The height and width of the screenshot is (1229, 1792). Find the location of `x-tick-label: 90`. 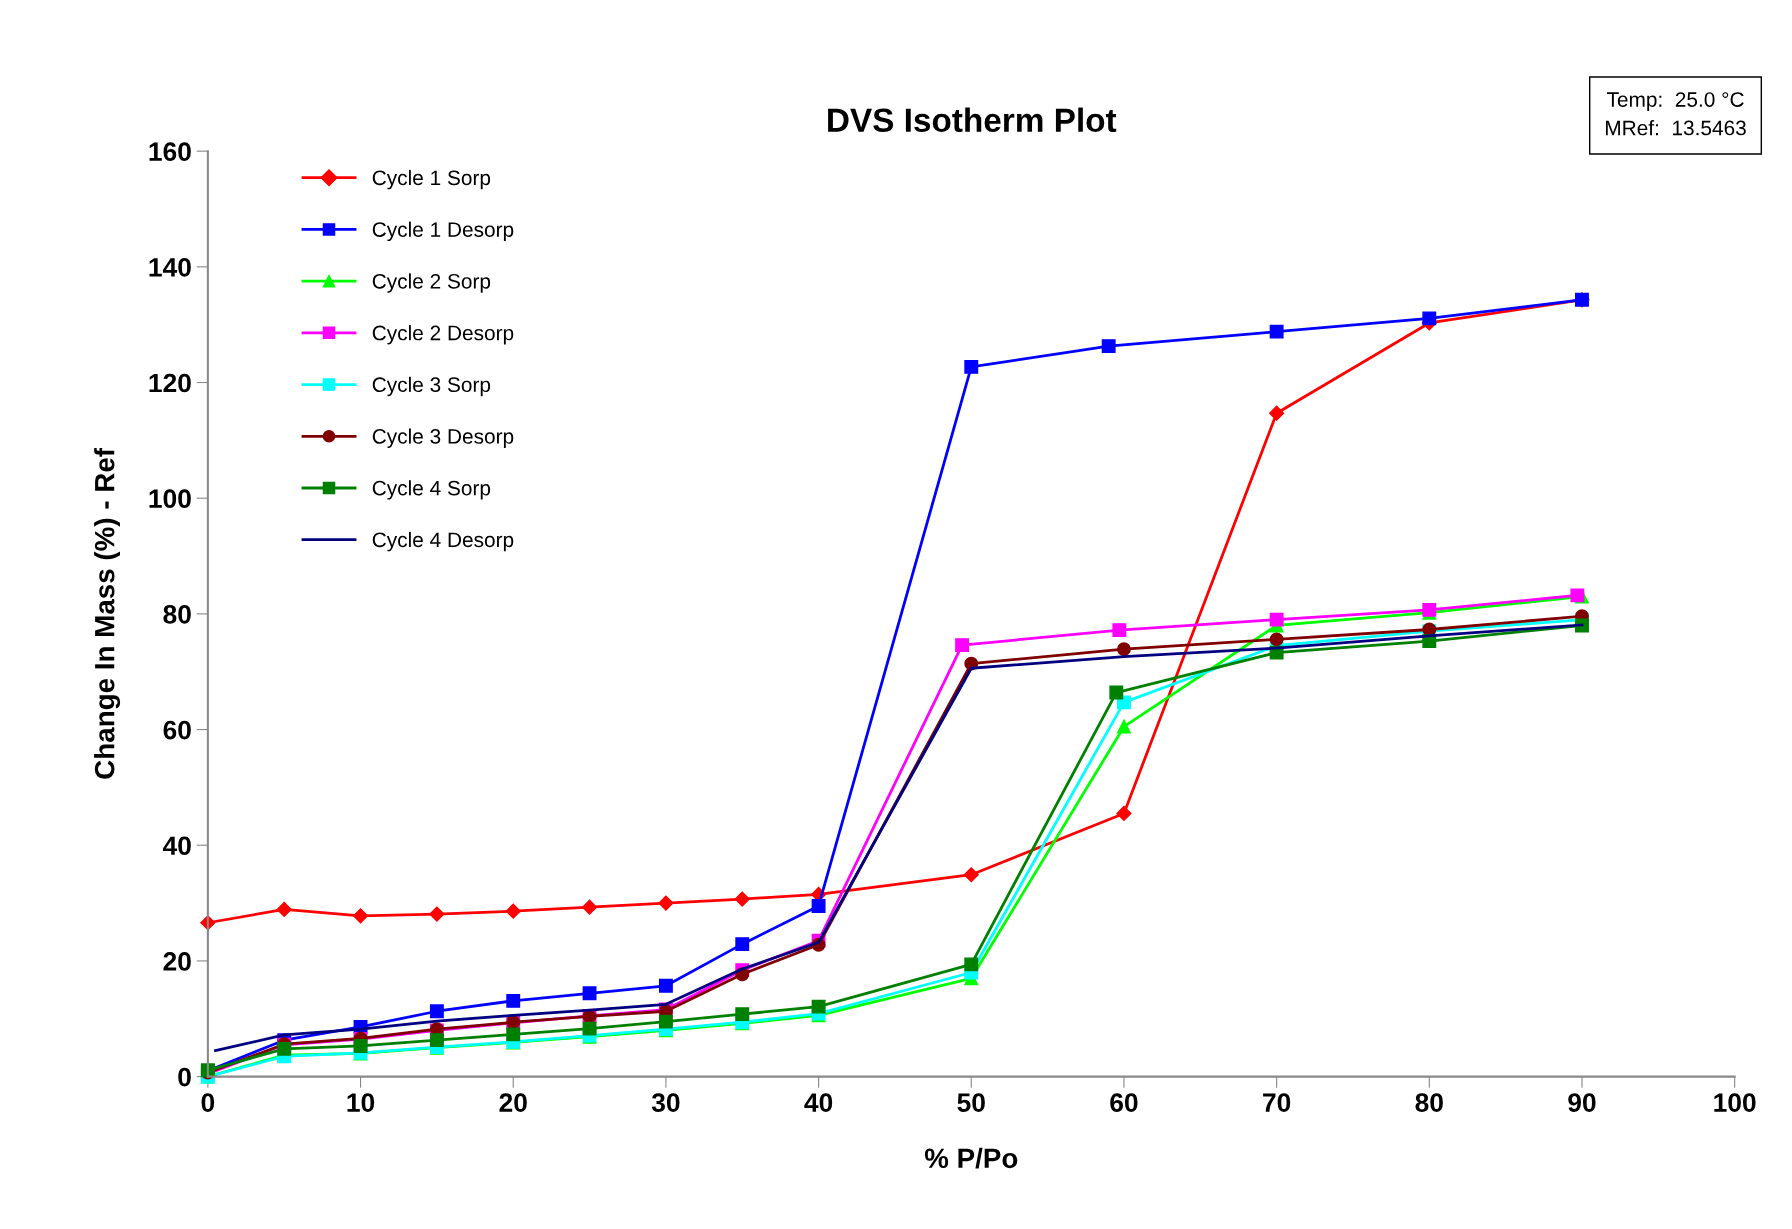

x-tick-label: 90 is located at coordinates (1582, 1102).